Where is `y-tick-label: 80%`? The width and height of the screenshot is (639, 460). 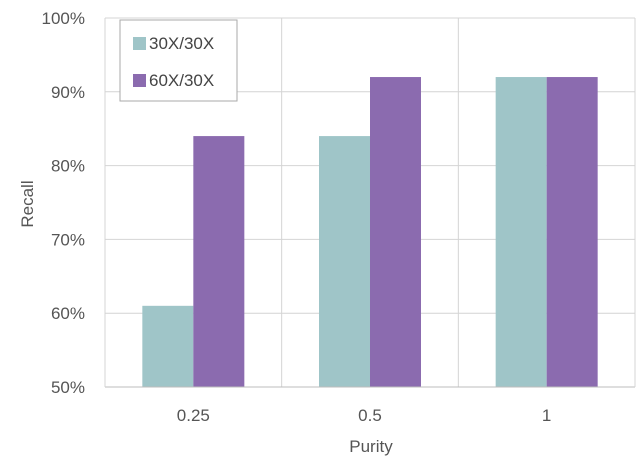 y-tick-label: 80% is located at coordinates (68, 166).